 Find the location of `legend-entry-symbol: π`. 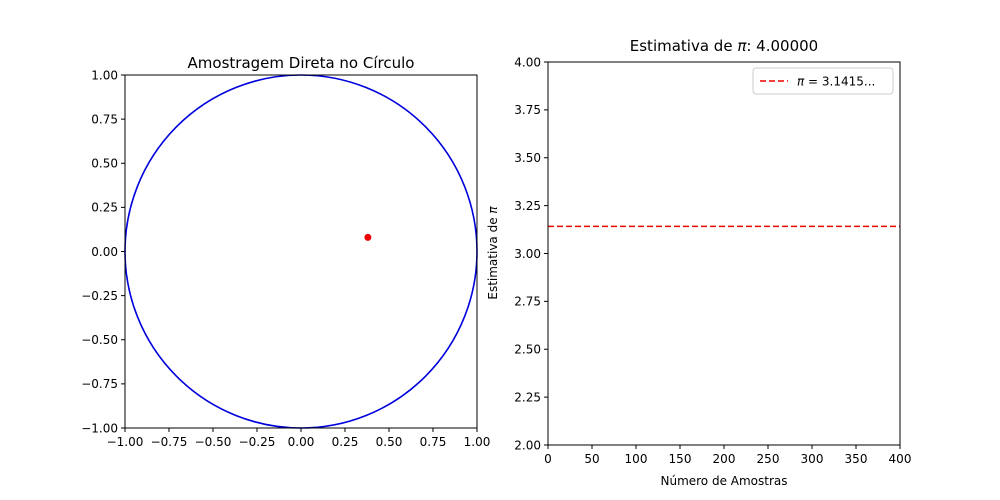

legend-entry-symbol: π is located at coordinates (801, 82).